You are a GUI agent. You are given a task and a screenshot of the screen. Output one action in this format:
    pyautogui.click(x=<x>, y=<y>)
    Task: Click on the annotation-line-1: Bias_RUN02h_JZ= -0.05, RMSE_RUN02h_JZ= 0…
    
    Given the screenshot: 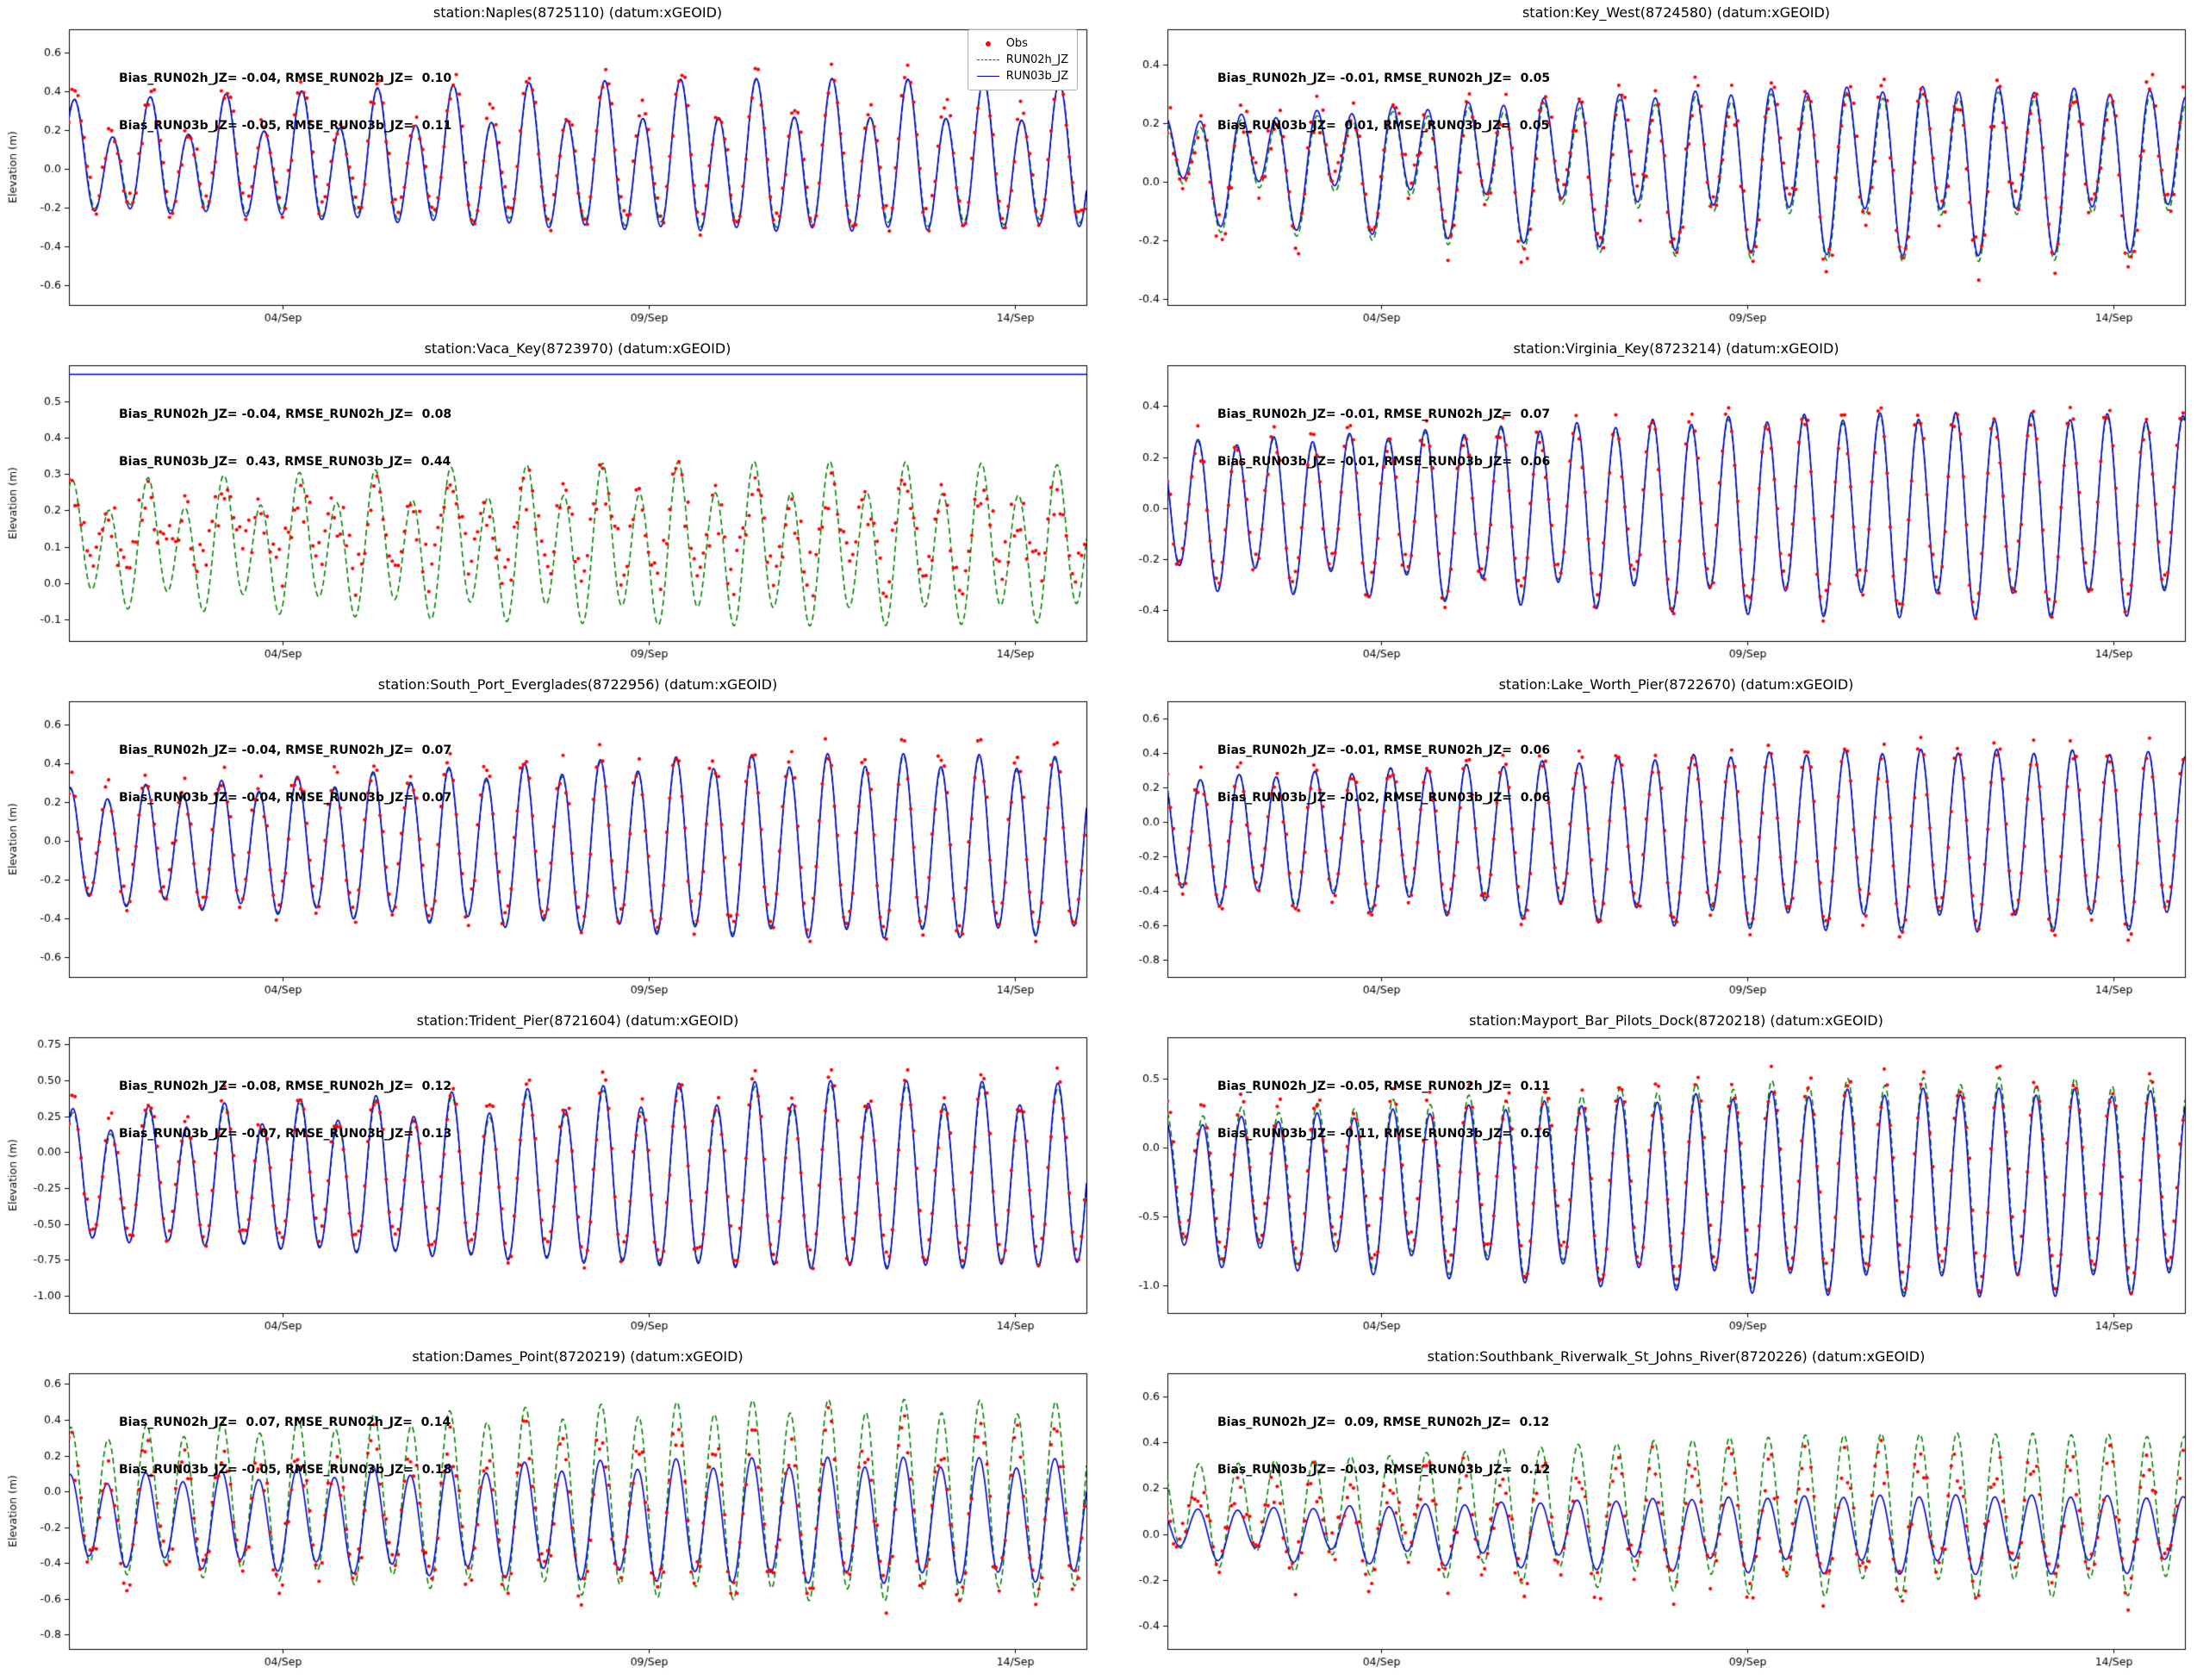 What is the action you would take?
    pyautogui.click(x=1384, y=1087)
    